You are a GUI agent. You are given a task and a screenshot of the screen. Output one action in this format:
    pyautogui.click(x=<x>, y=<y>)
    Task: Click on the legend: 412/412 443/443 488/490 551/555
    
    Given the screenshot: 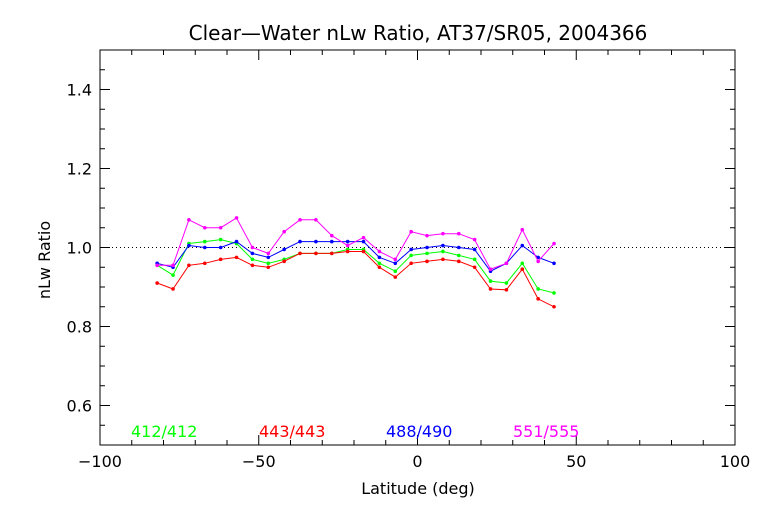 What is the action you would take?
    pyautogui.click(x=355, y=431)
    